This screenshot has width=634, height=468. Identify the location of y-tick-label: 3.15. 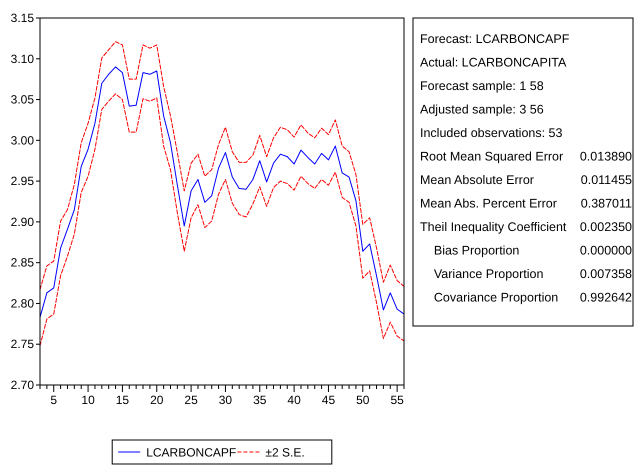
(22, 18).